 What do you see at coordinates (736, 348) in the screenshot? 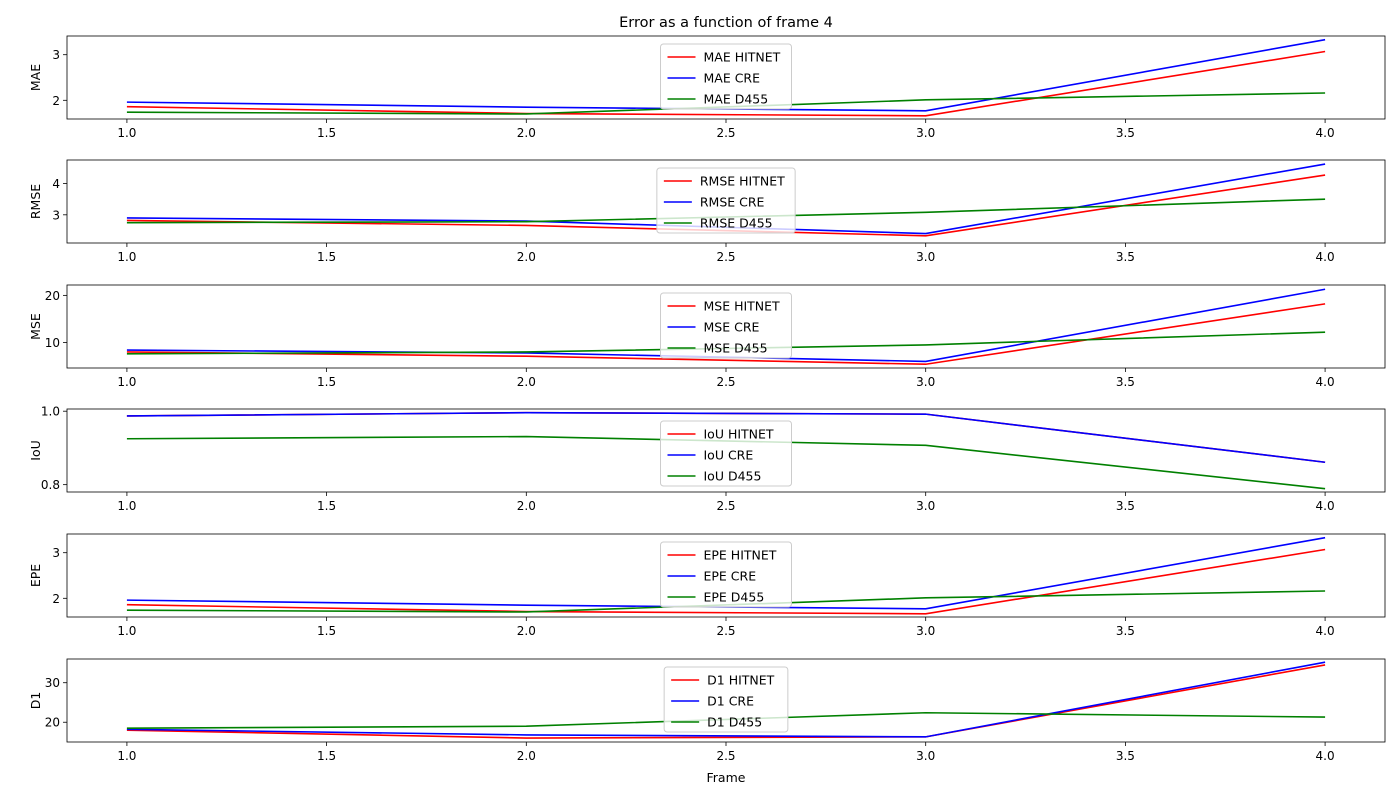
I see `legend-label: MSE D455` at bounding box center [736, 348].